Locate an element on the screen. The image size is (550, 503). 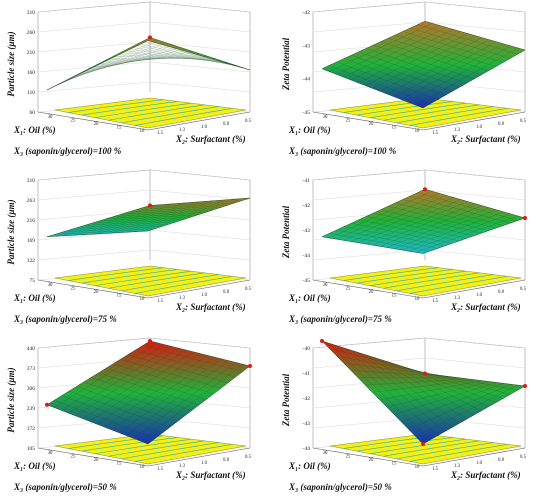
z-tick-label: 110 is located at coordinates (31, 93).